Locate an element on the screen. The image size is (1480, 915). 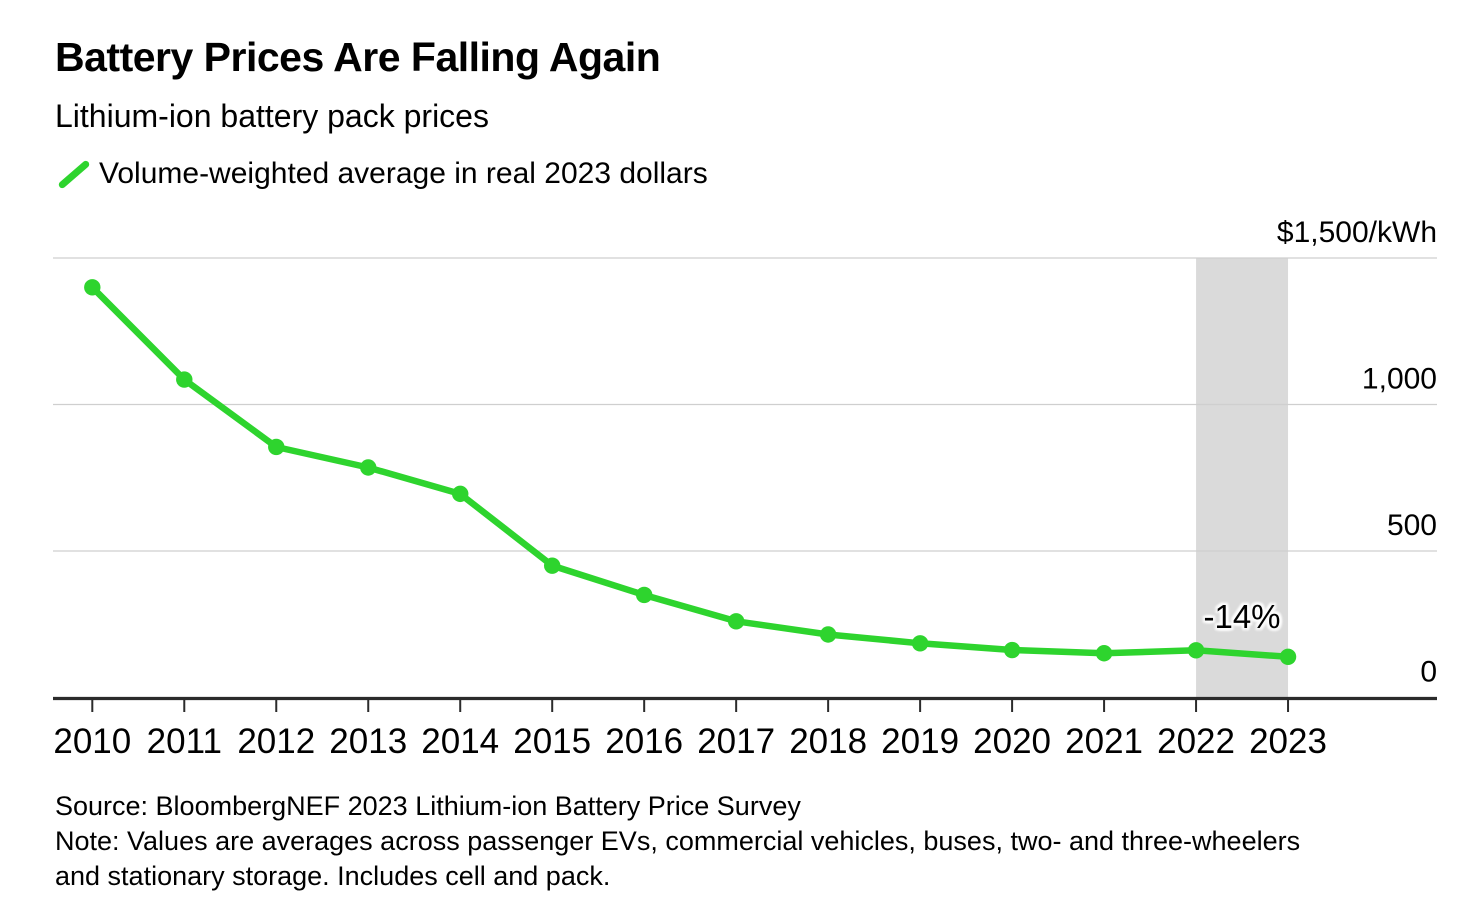
x-tick-label-2021: 2021 is located at coordinates (1104, 741).